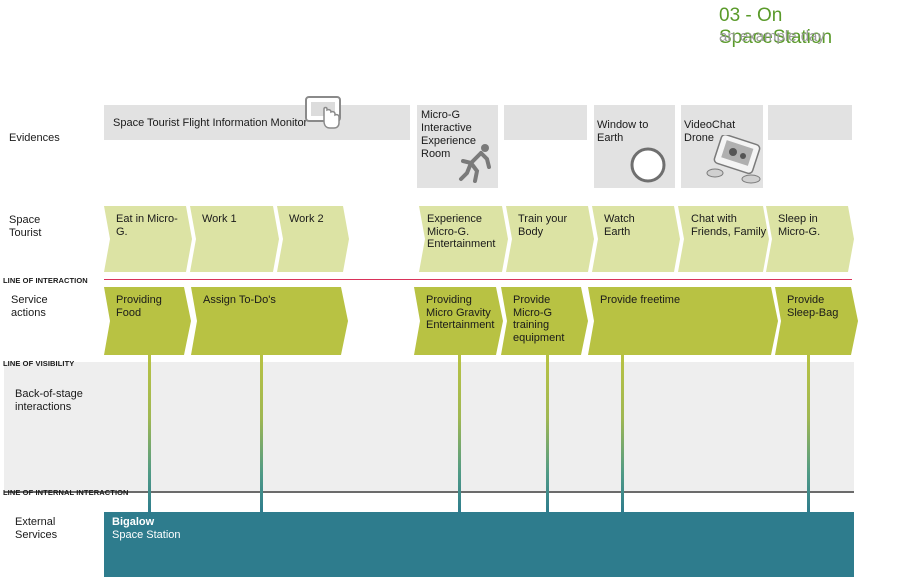 This screenshot has height=577, width=900. What do you see at coordinates (323, 112) in the screenshot?
I see `touch-tablet-icon` at bounding box center [323, 112].